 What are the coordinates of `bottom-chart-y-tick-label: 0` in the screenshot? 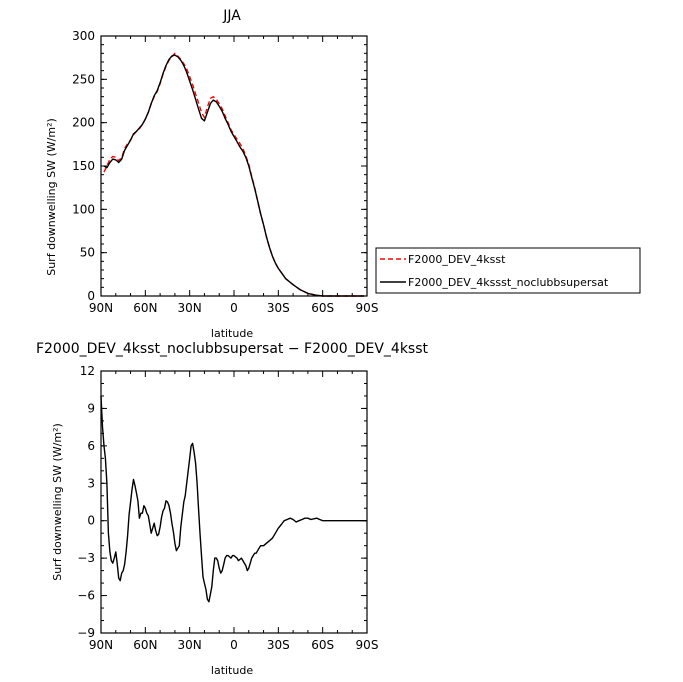 It's located at (91, 521).